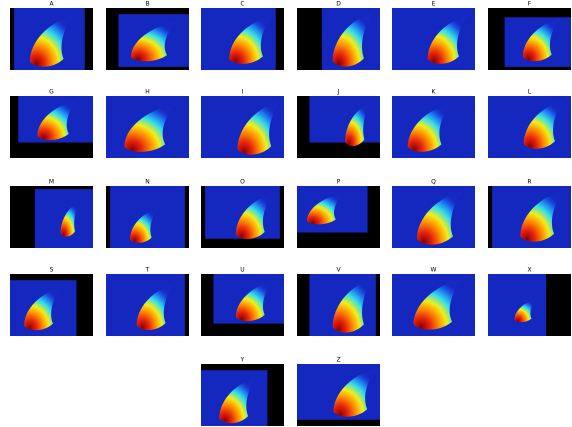  I want to click on thumbnail: H, so click(147, 123).